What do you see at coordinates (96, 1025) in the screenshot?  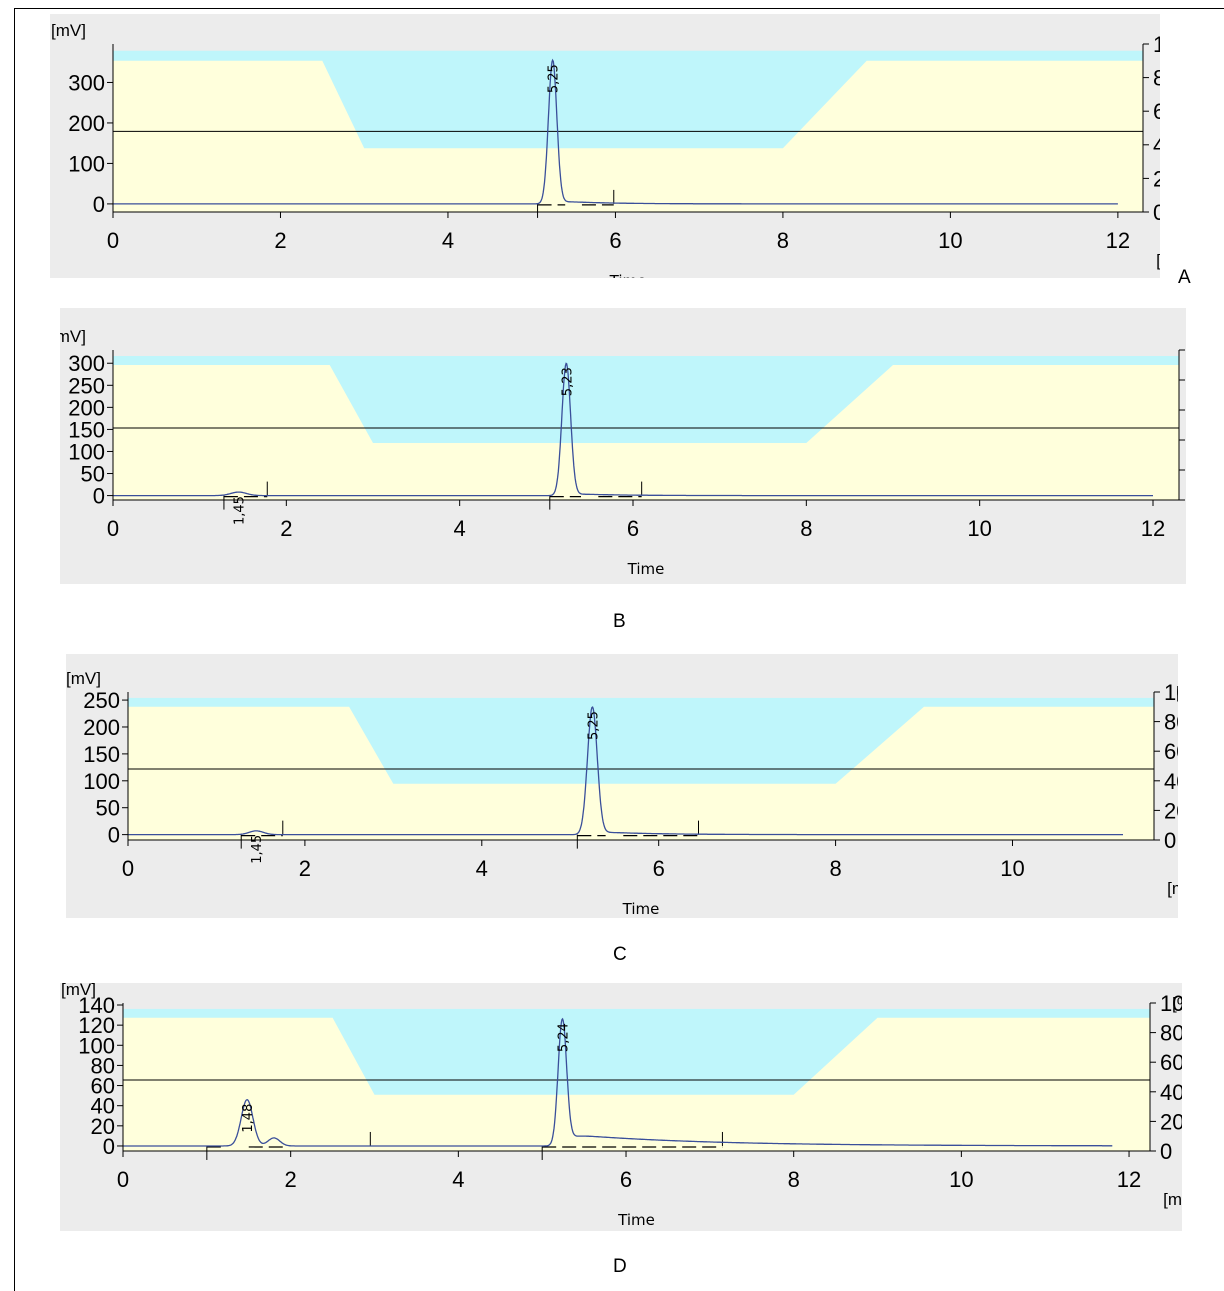 I see `y-tick-label: 120` at bounding box center [96, 1025].